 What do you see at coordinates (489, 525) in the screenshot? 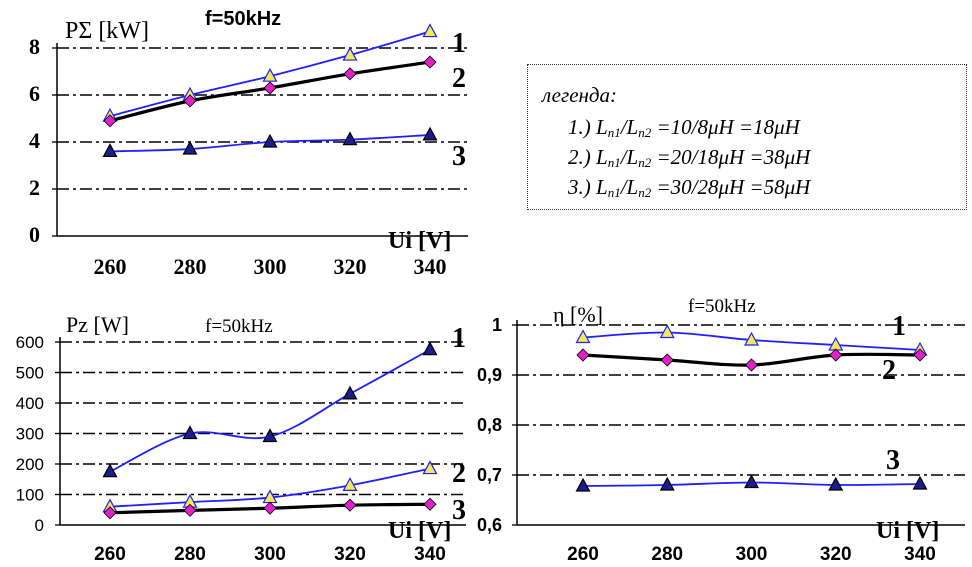
I see `y-tick-label: 0,6` at bounding box center [489, 525].